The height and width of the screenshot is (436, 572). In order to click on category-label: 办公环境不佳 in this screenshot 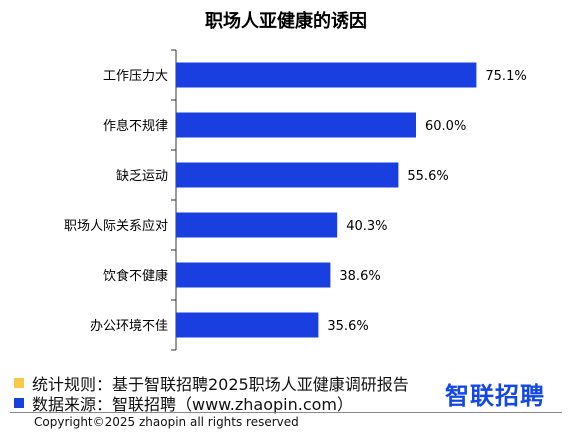, I will do `click(129, 326)`.